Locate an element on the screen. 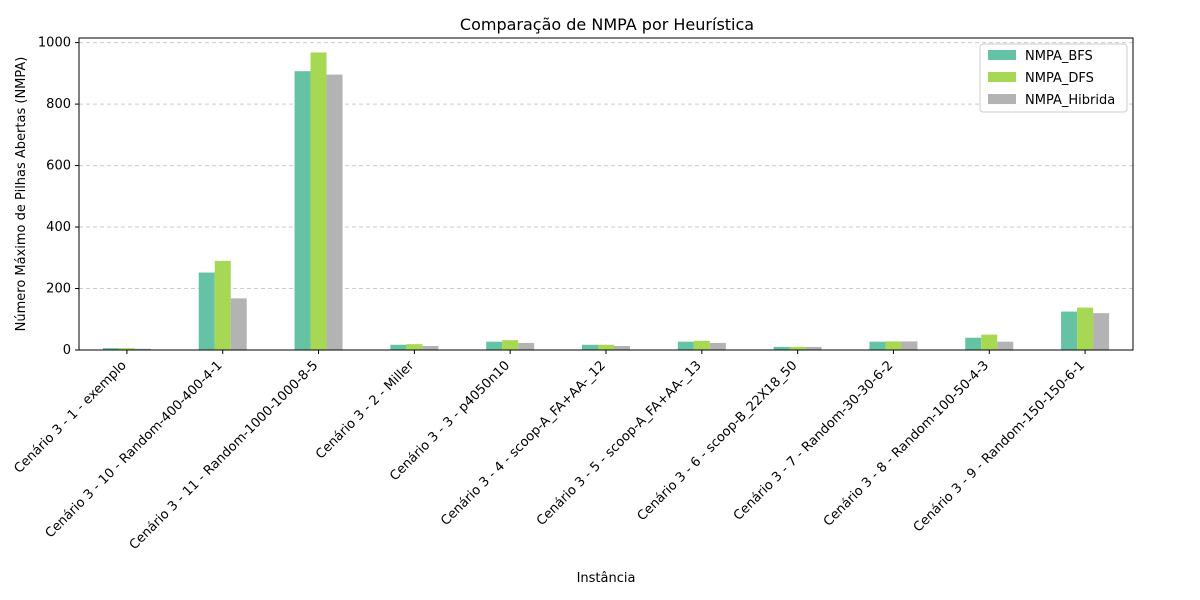 Image resolution: width=1200 pixels, height=600 pixels. x-tick-label: Cenário 3 - 7 - Random-30-30-6-2 is located at coordinates (813, 440).